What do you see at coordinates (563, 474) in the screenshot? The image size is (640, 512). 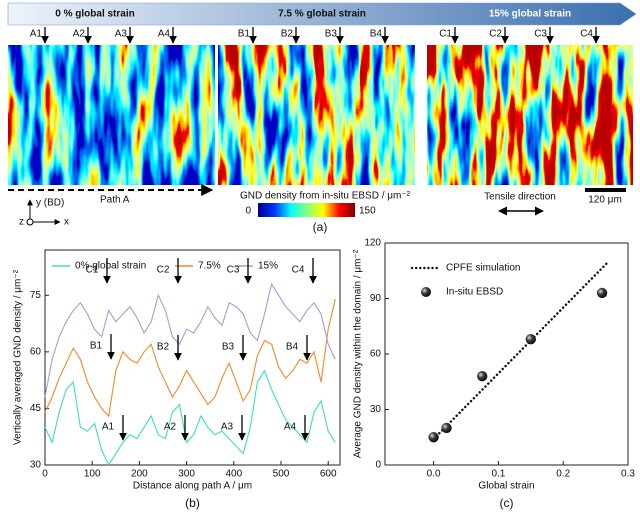 I see `x-tick-label: 0.2` at bounding box center [563, 474].